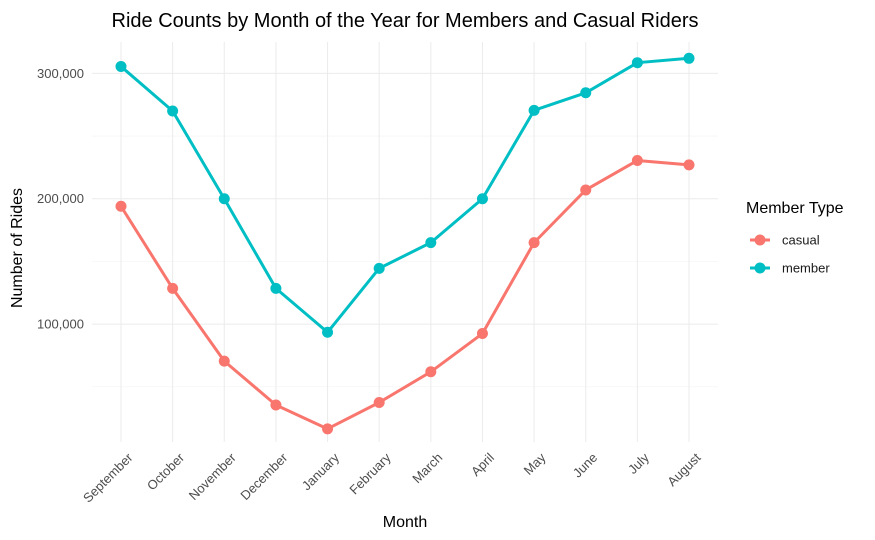  I want to click on y-tick-label: 300,000, so click(60, 73).